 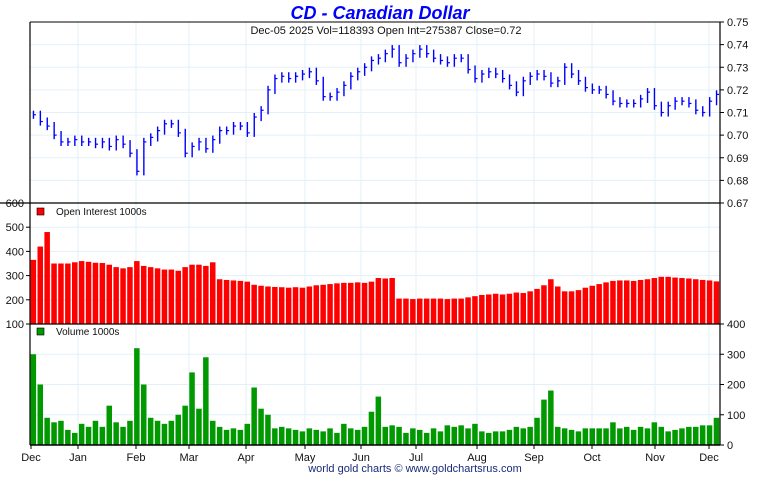 I want to click on price-tick-label: 0.74, so click(x=737, y=46).